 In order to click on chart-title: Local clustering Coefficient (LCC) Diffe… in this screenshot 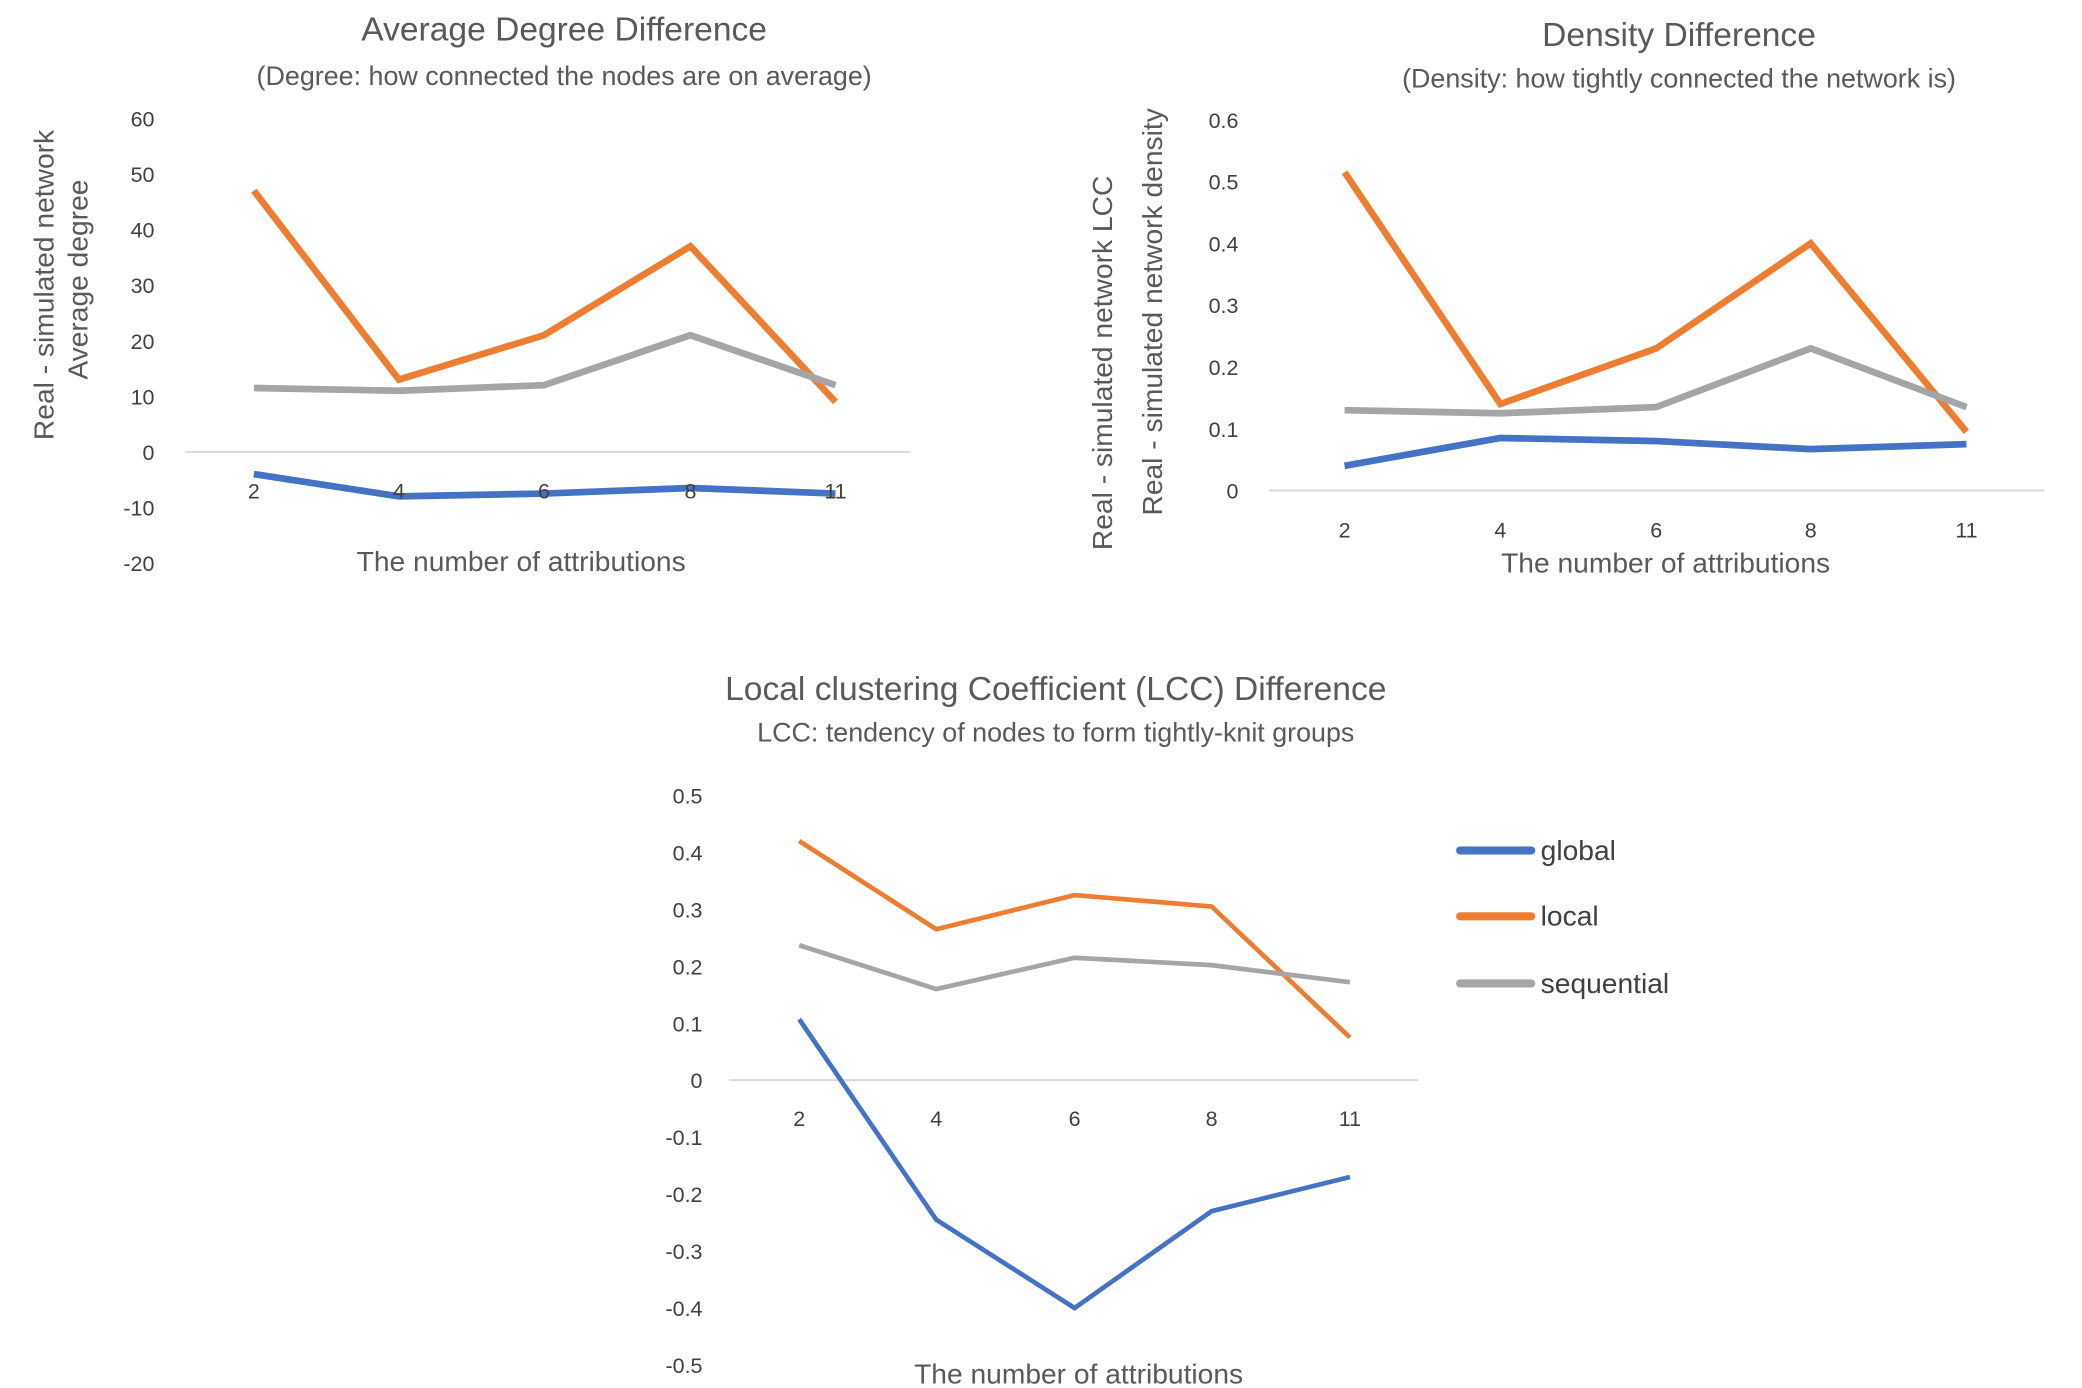, I will do `click(1055, 689)`.